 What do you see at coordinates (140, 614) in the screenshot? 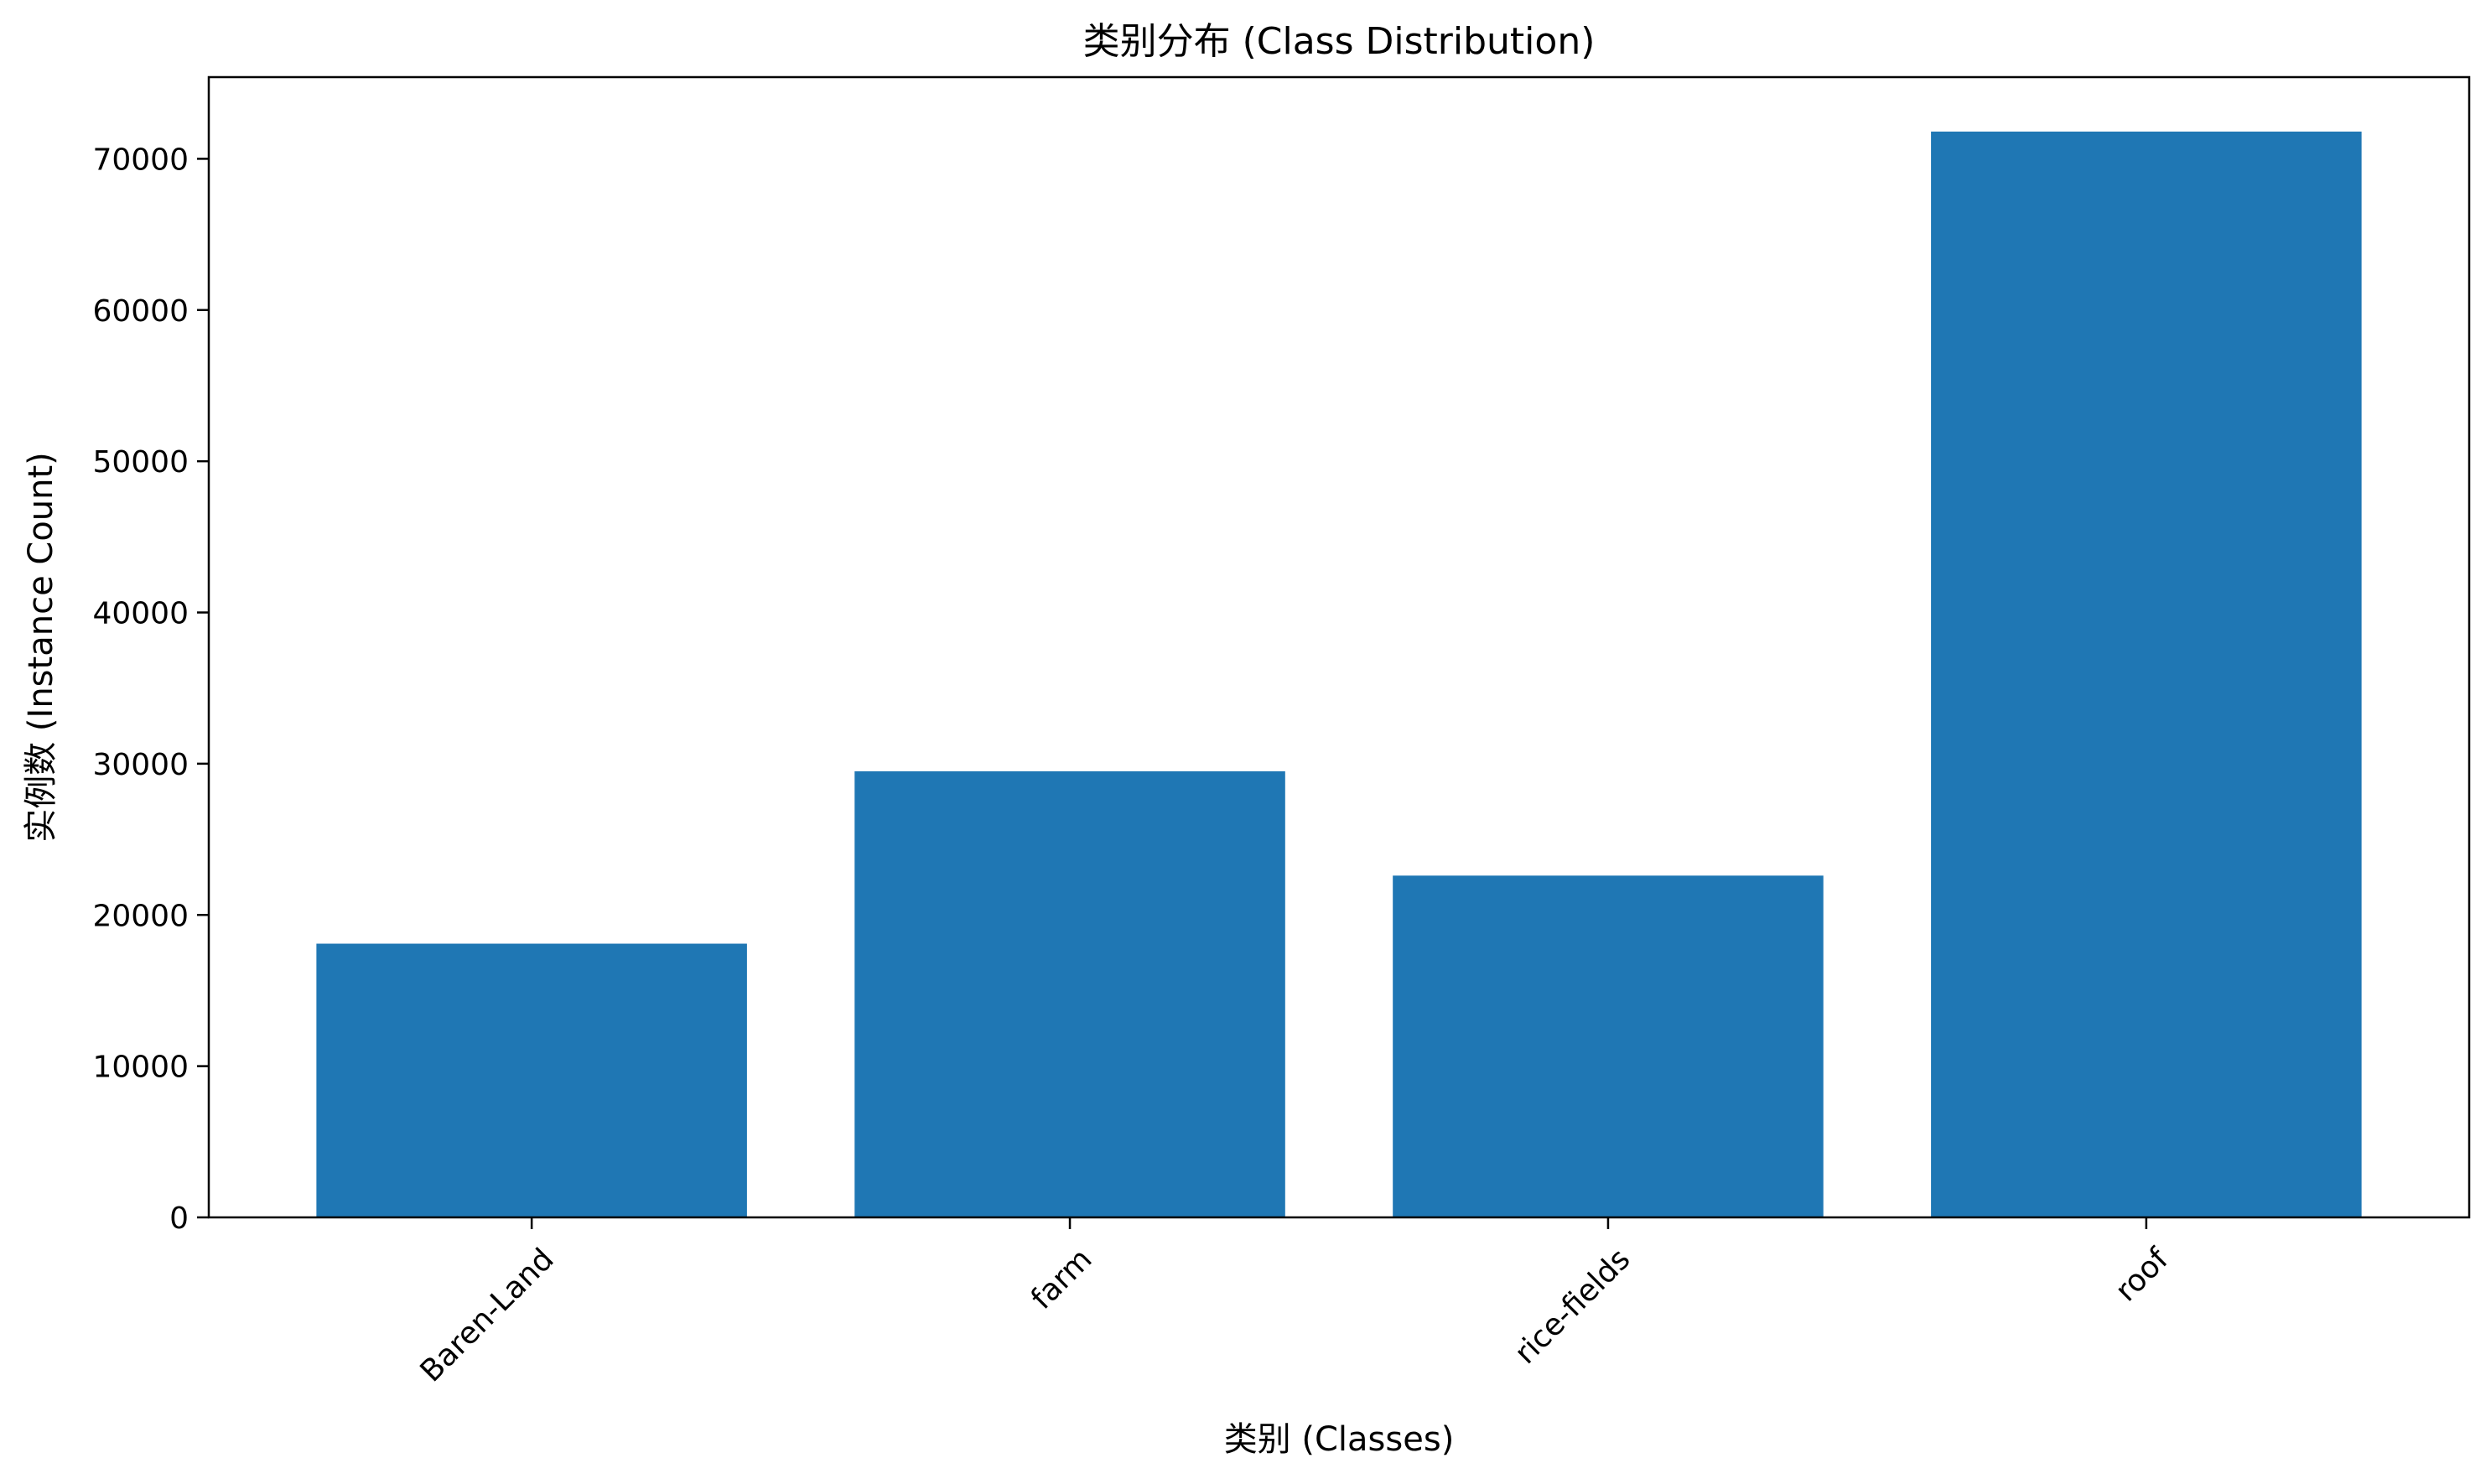
I see `y-tick-label: 40000` at bounding box center [140, 614].